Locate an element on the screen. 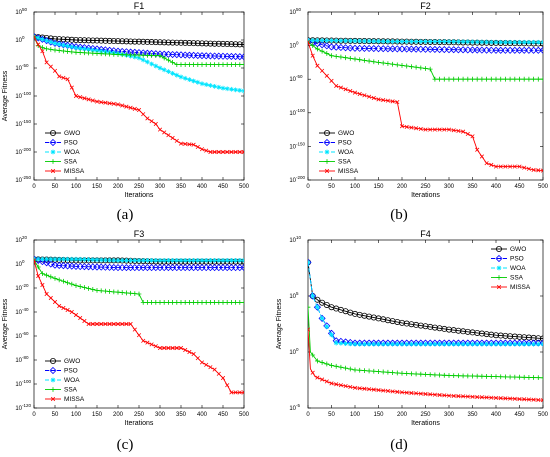 This screenshot has width=550, height=457. legend-marker-missa is located at coordinates (53, 171).